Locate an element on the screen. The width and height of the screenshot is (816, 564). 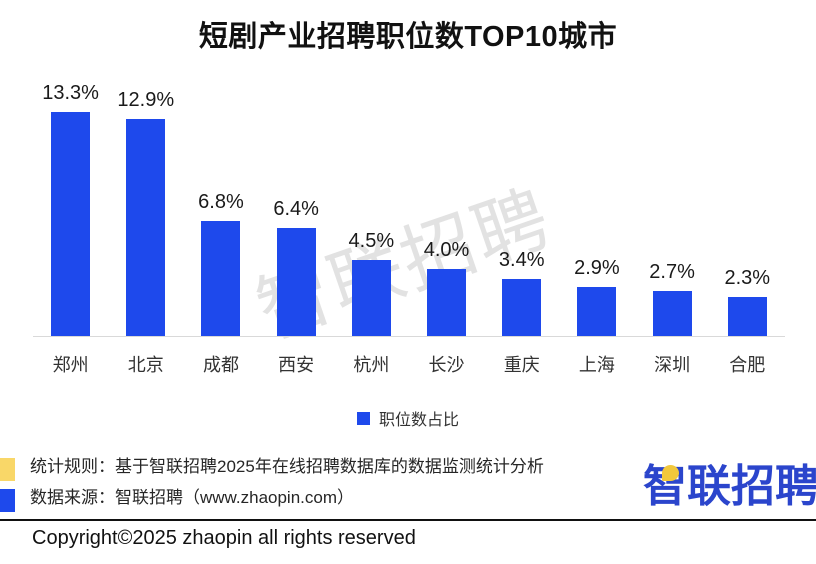
note-swatch-blue-icon is located at coordinates (7, 500).